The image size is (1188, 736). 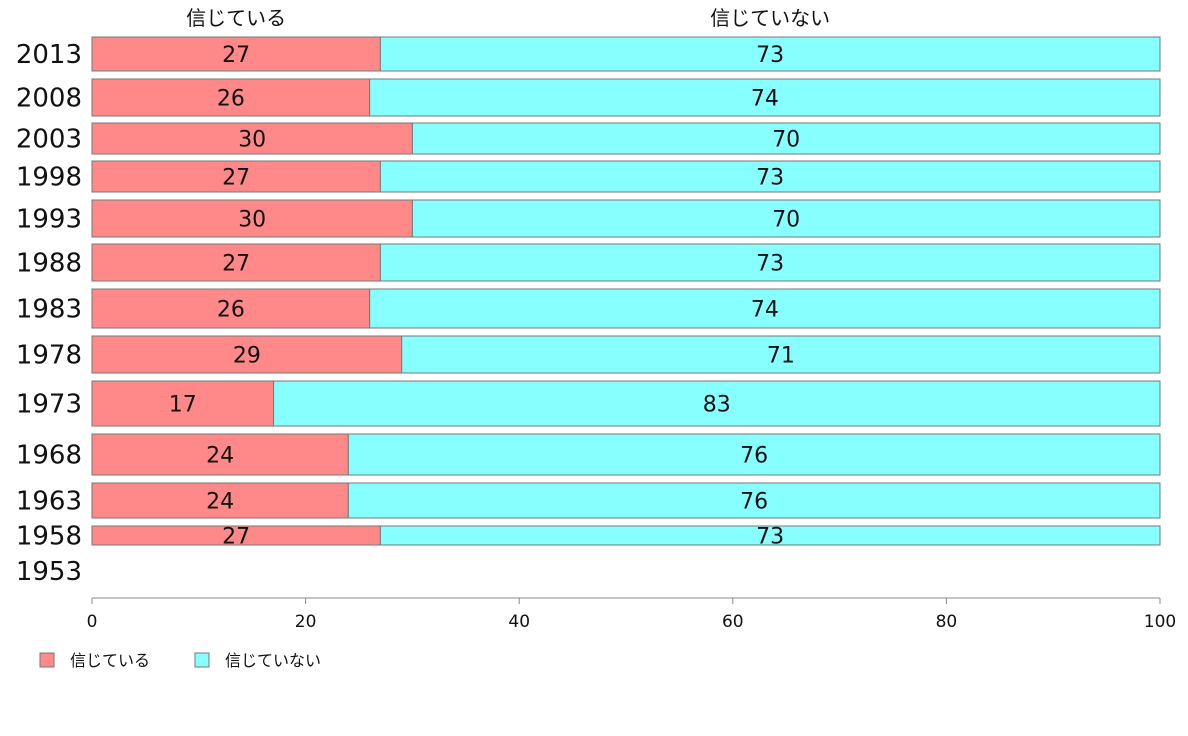 What do you see at coordinates (49, 537) in the screenshot?
I see `year-label-1958: 1958` at bounding box center [49, 537].